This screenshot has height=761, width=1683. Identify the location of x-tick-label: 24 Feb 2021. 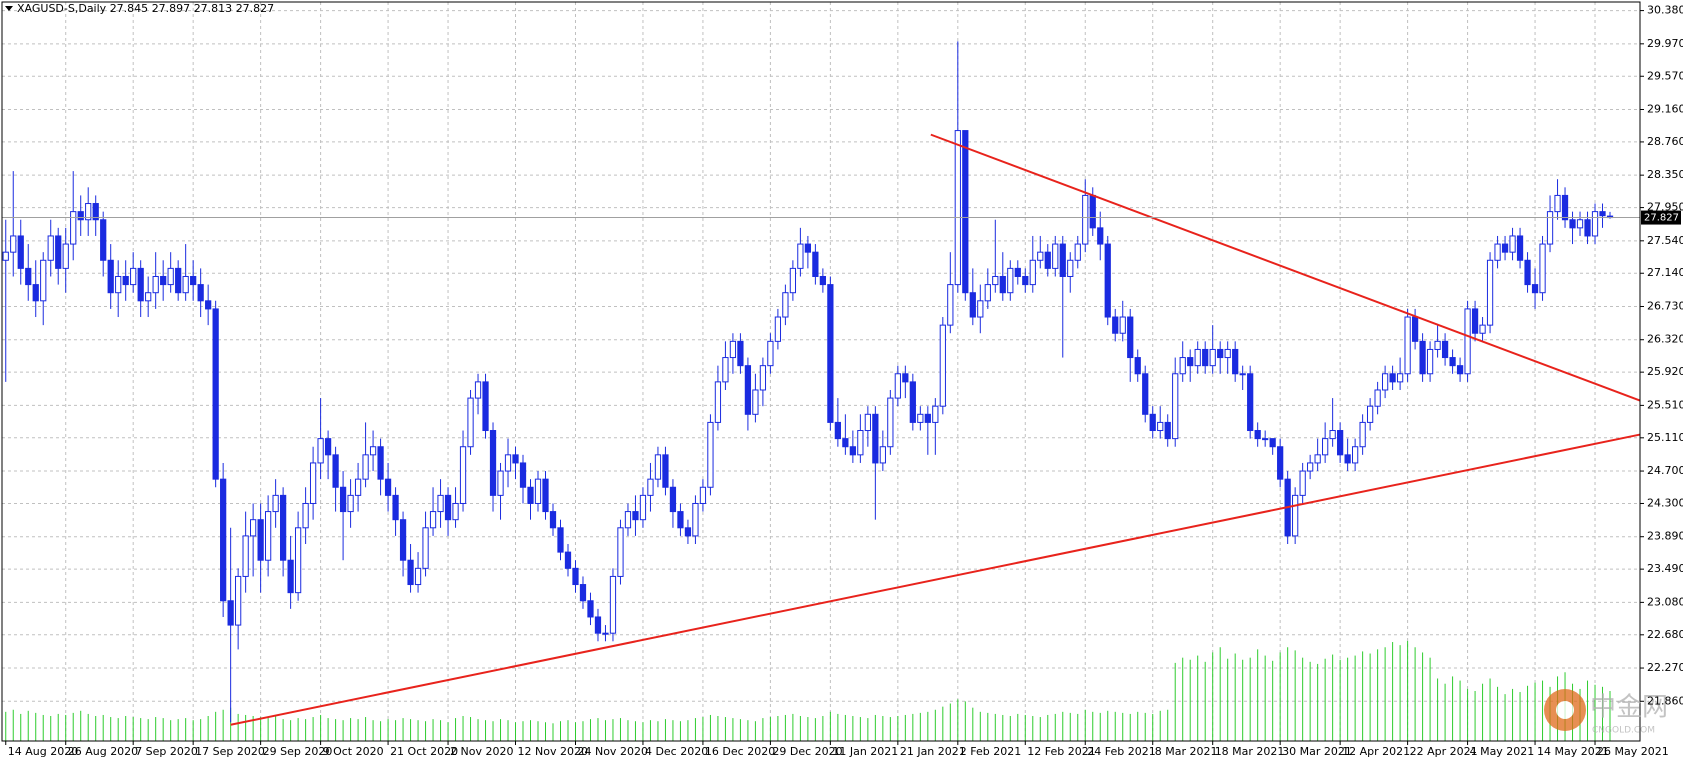
(1121, 751).